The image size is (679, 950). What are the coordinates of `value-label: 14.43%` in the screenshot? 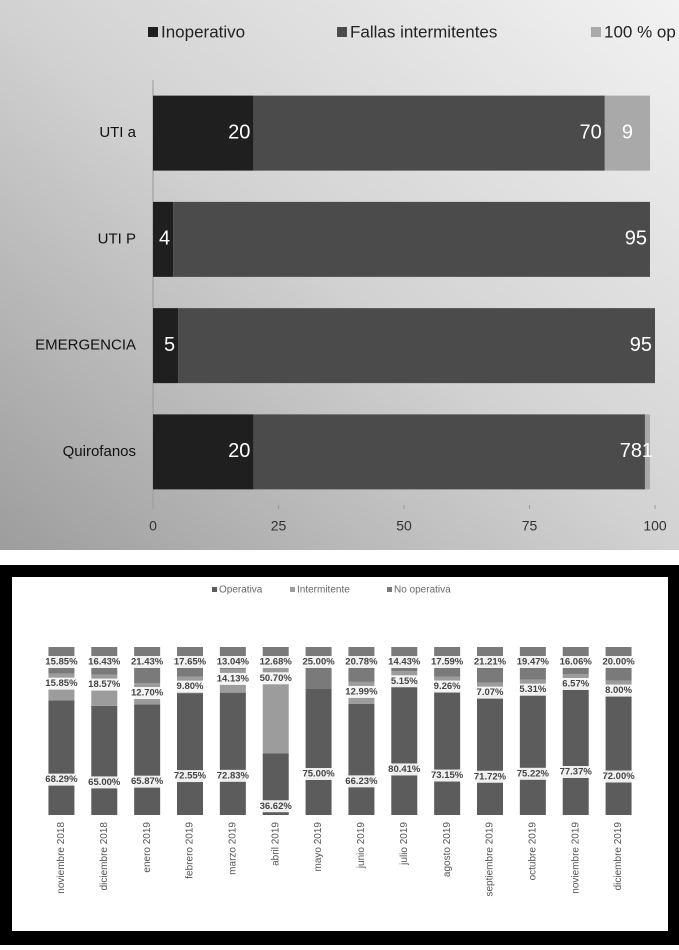 It's located at (404, 662).